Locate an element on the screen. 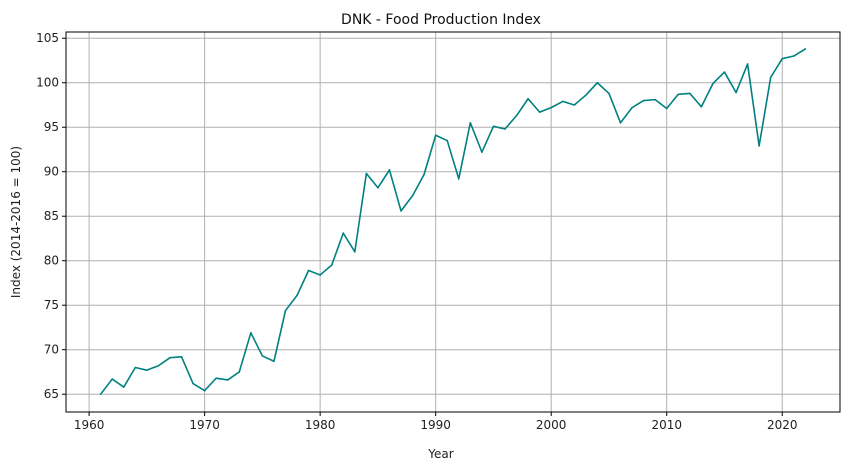  chart-title: DNK - Food Production Index is located at coordinates (441, 20).